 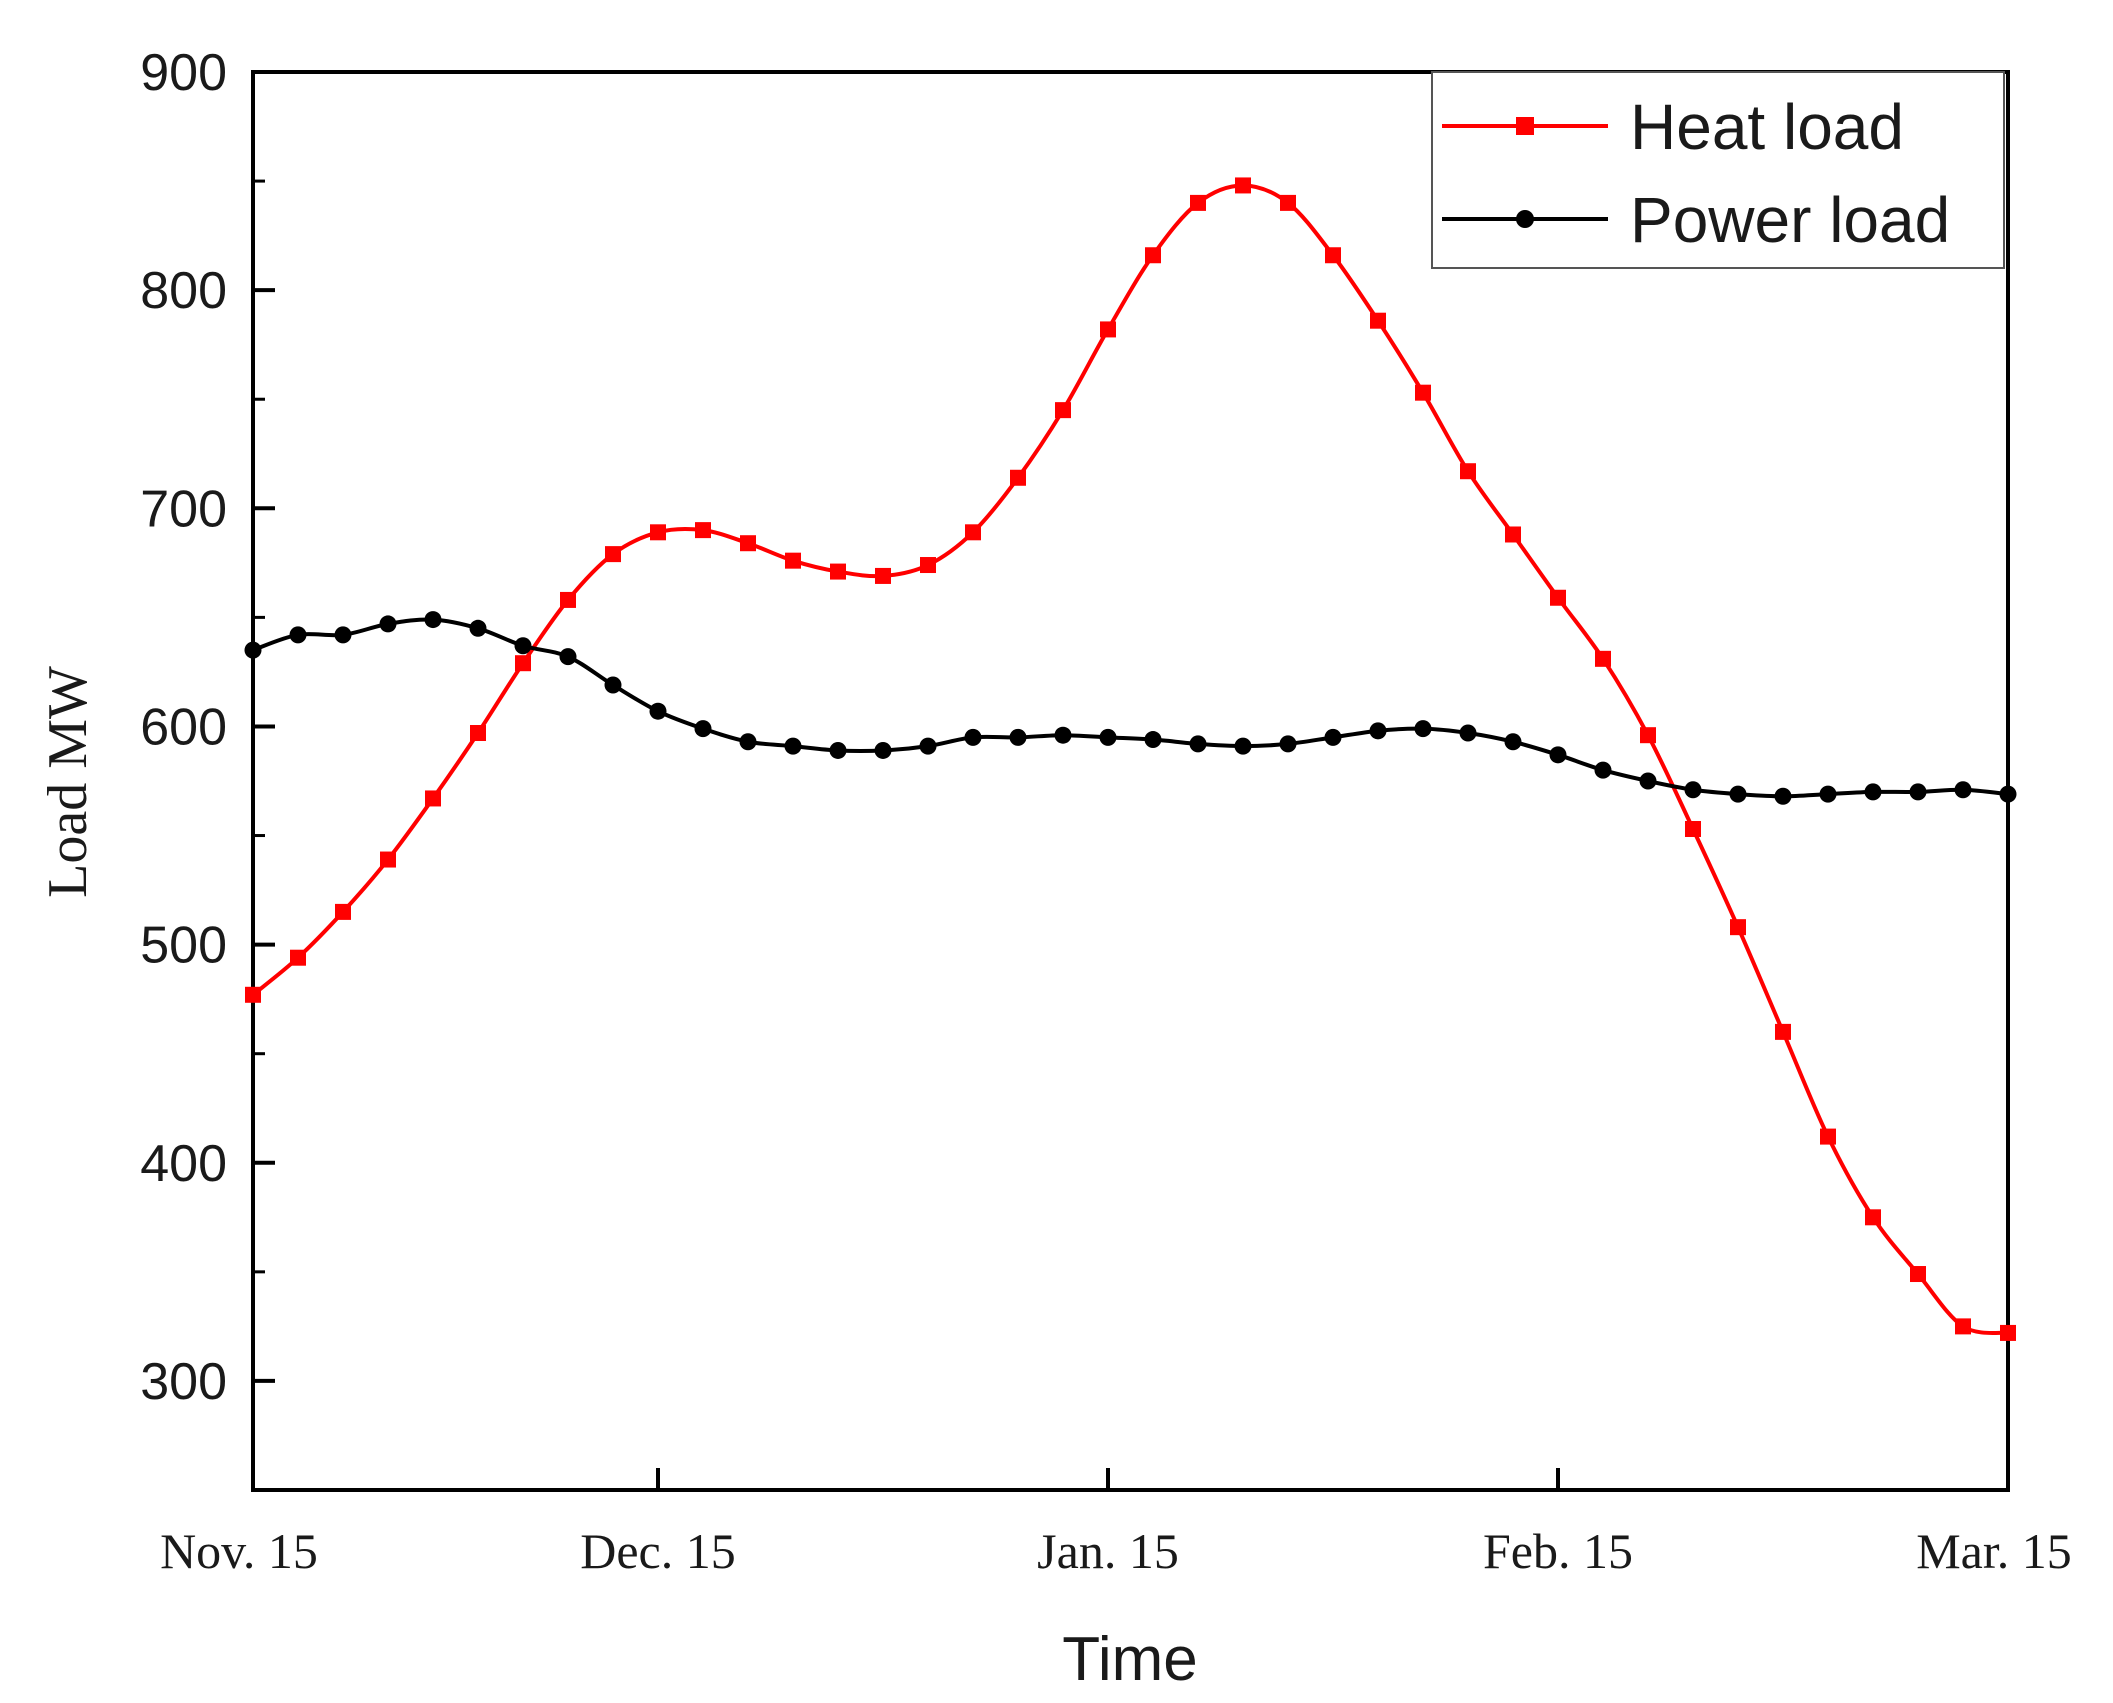 What do you see at coordinates (183, 946) in the screenshot?
I see `y-tick-label: 500` at bounding box center [183, 946].